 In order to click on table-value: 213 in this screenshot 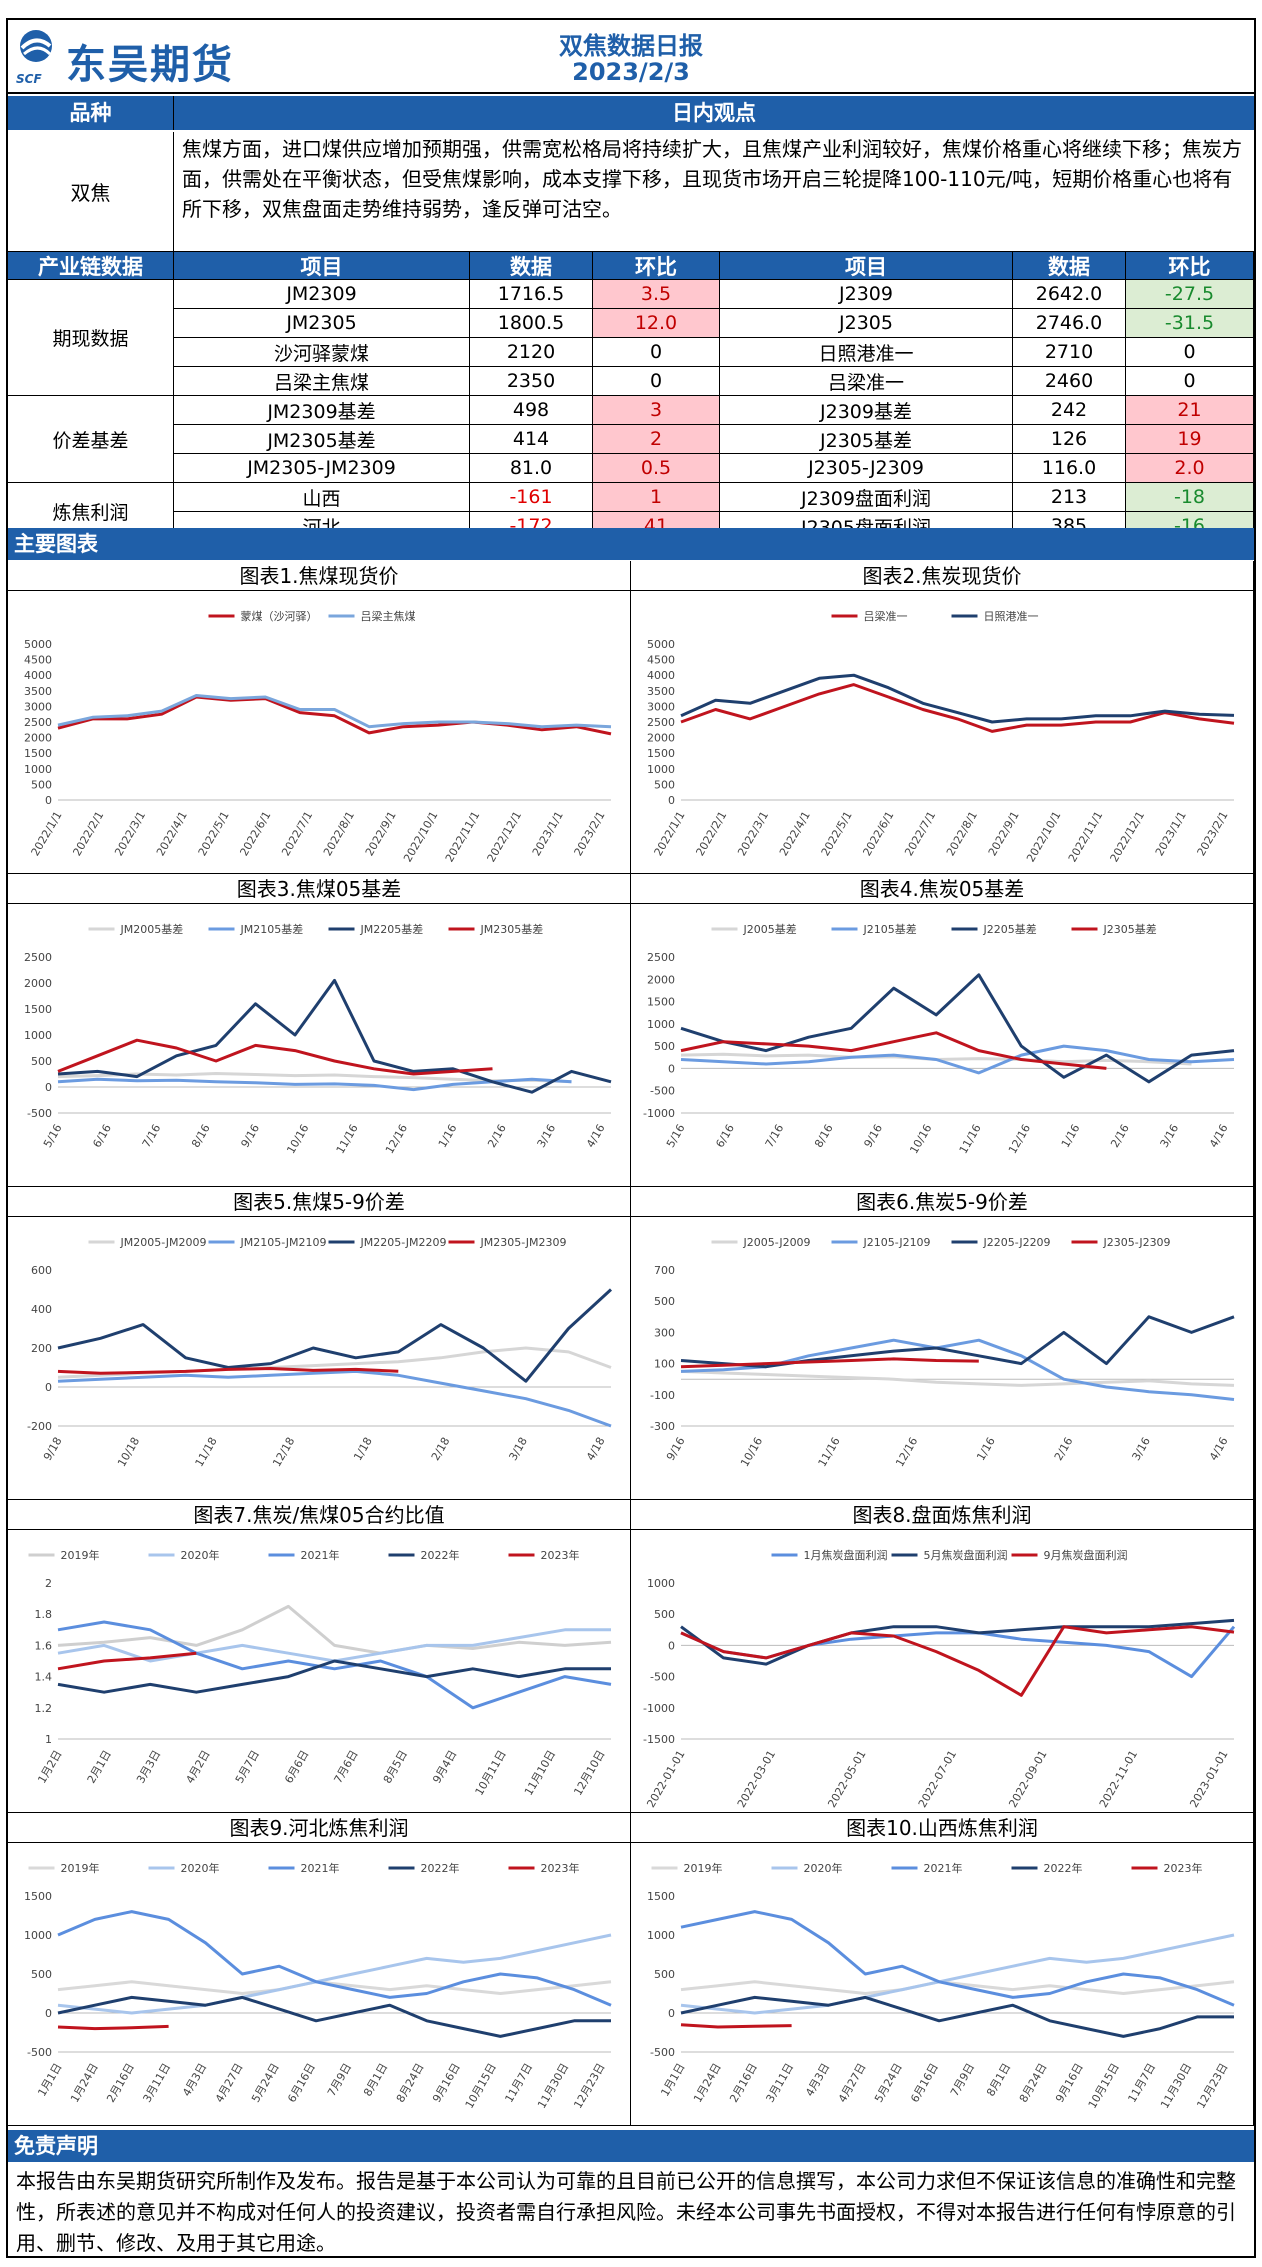, I will do `click(1069, 497)`.